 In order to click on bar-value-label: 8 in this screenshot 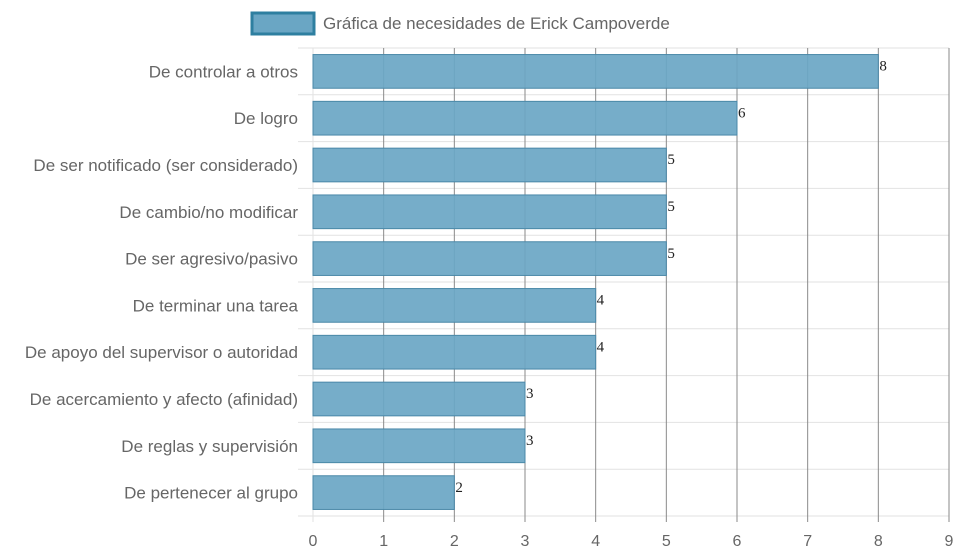, I will do `click(883, 67)`.